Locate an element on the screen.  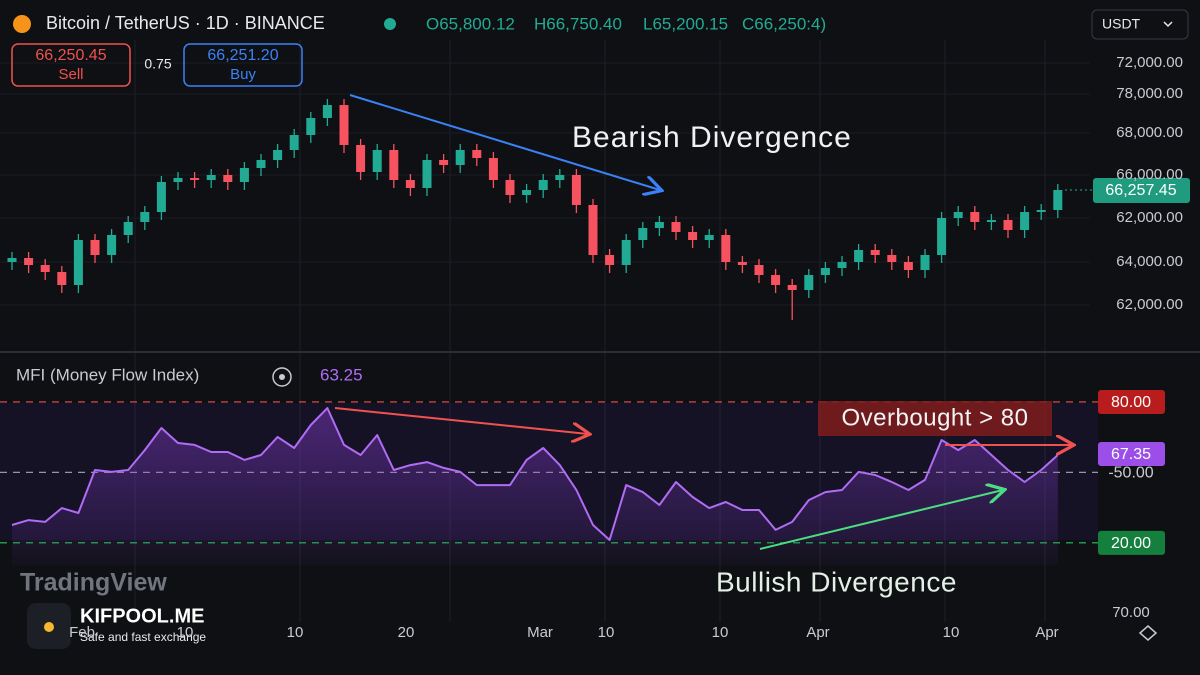
dropdown-caret is located at coordinates (1168, 24).